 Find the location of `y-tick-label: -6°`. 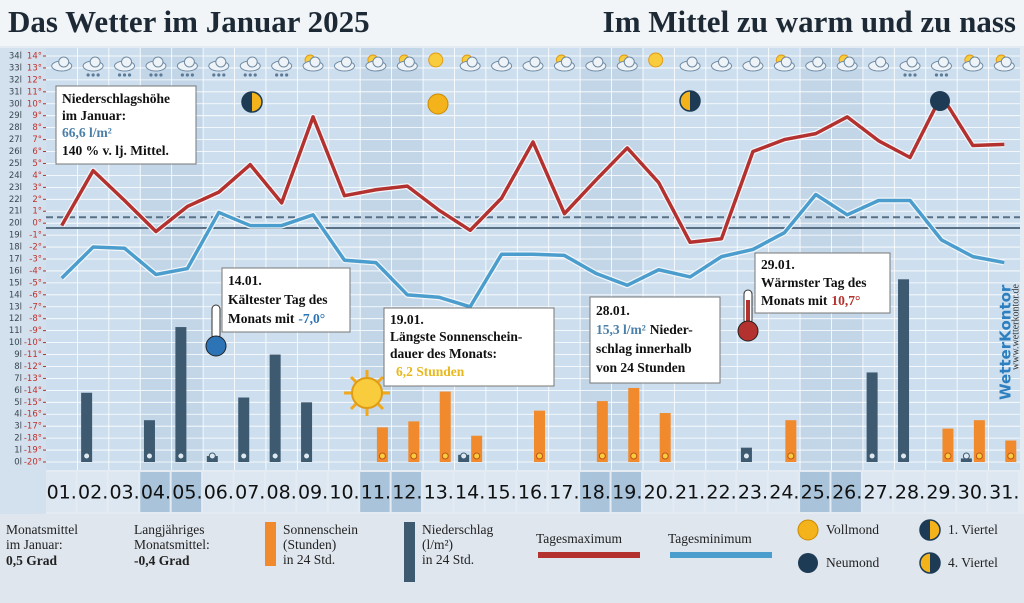

y-tick-label: -6° is located at coordinates (35, 295).